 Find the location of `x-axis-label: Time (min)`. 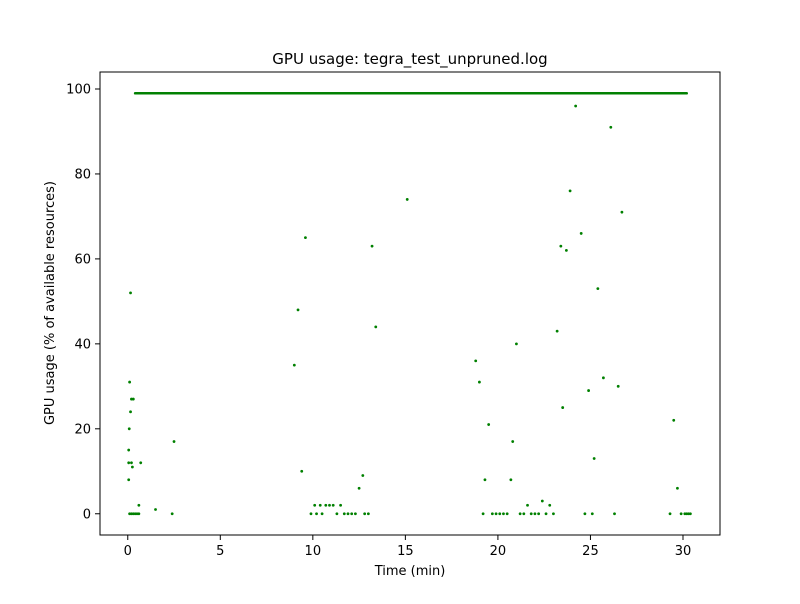

x-axis-label: Time (min) is located at coordinates (410, 571).